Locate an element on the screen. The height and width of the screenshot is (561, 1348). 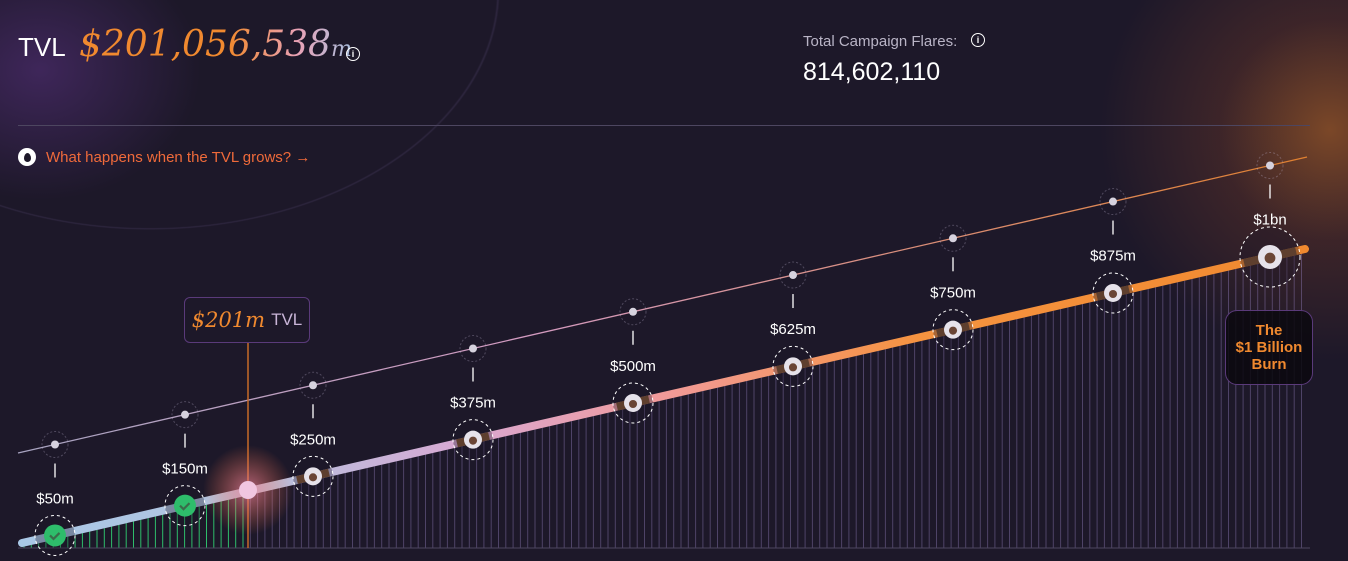
tooltip-unit: TVL is located at coordinates (287, 319).